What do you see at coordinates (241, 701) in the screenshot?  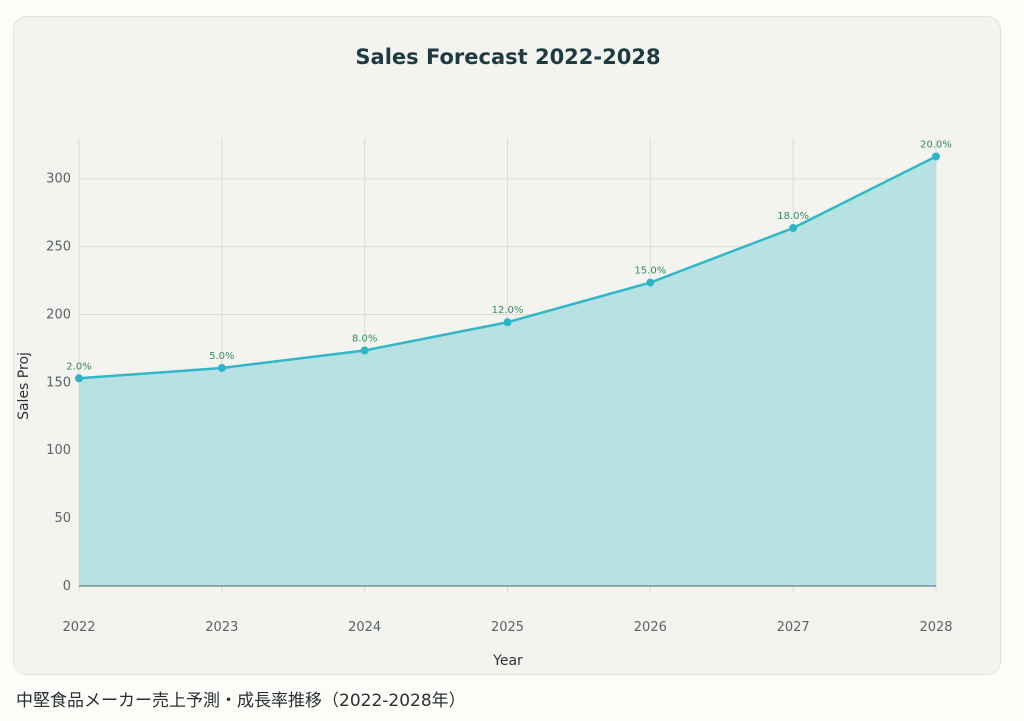 I see `figure-caption: 中堅食品メーカー売上予測・成長率推移（2022-2028年）` at bounding box center [241, 701].